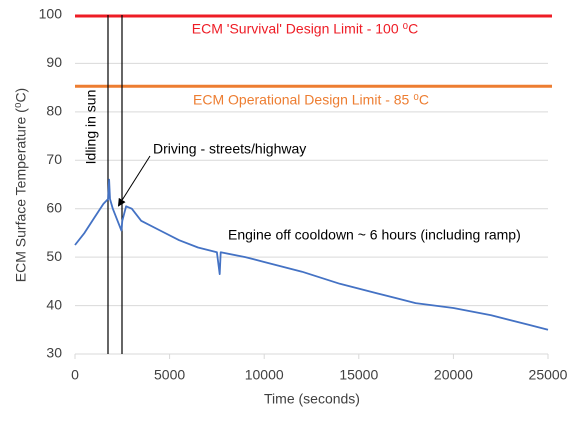 Image resolution: width=580 pixels, height=421 pixels. What do you see at coordinates (312, 399) in the screenshot?
I see `x-axis-title: Time (seconds)` at bounding box center [312, 399].